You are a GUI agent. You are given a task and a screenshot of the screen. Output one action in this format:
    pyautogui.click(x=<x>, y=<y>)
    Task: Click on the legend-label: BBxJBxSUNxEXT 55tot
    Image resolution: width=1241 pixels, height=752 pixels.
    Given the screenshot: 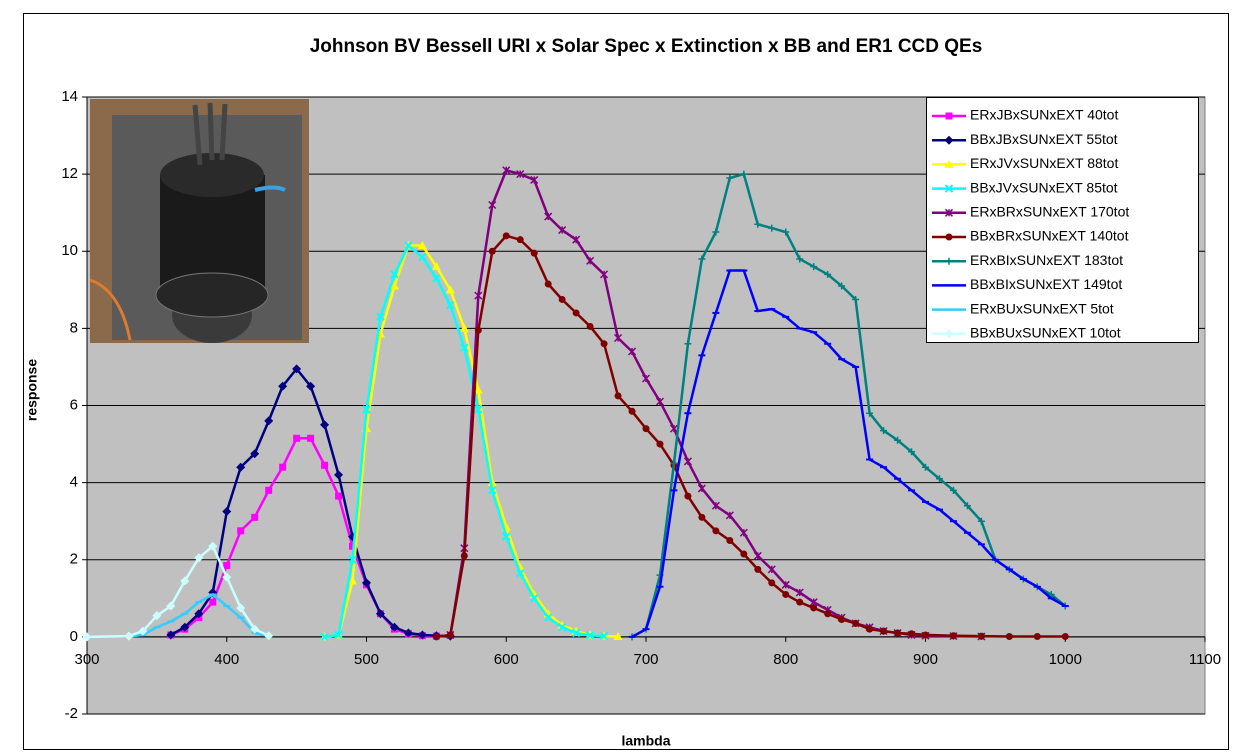 What is the action you would take?
    pyautogui.click(x=1044, y=139)
    